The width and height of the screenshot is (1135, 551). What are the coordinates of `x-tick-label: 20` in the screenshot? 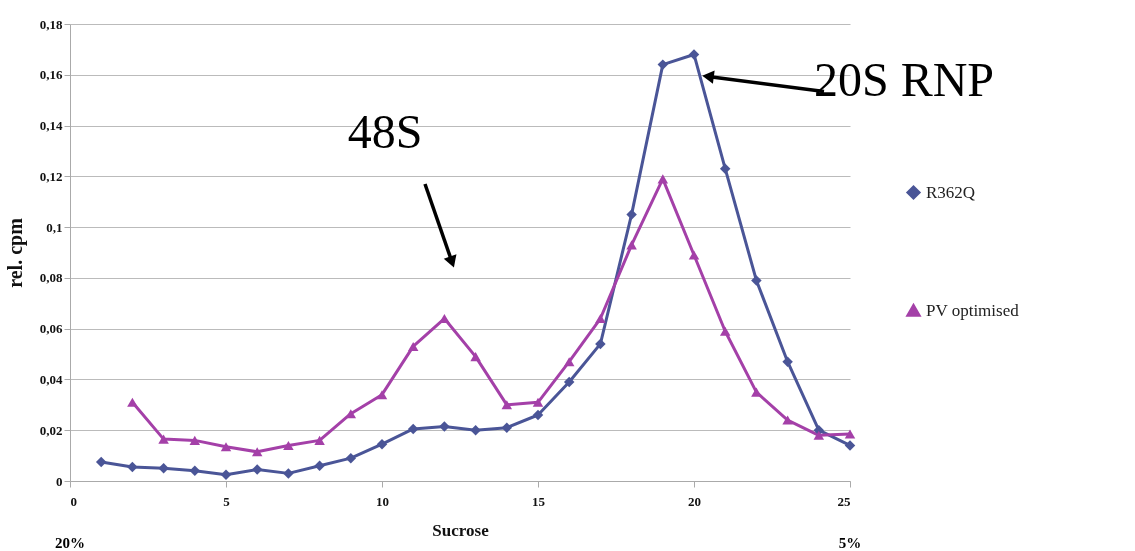 It's located at (694, 501).